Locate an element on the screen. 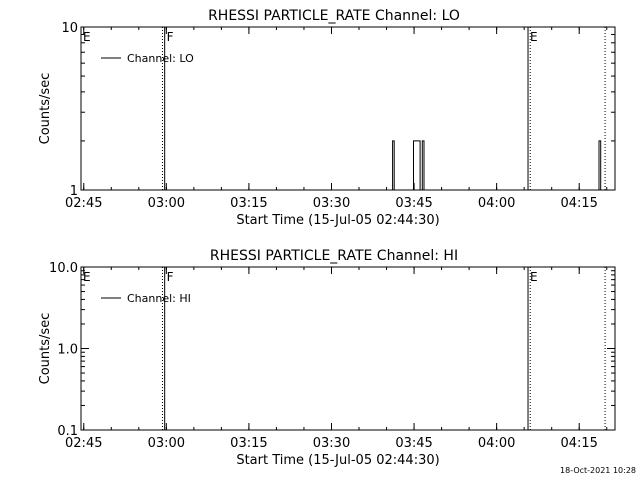  panel-1-title: RHESSI PARTICLE_RATE Channel: LO is located at coordinates (334, 16).